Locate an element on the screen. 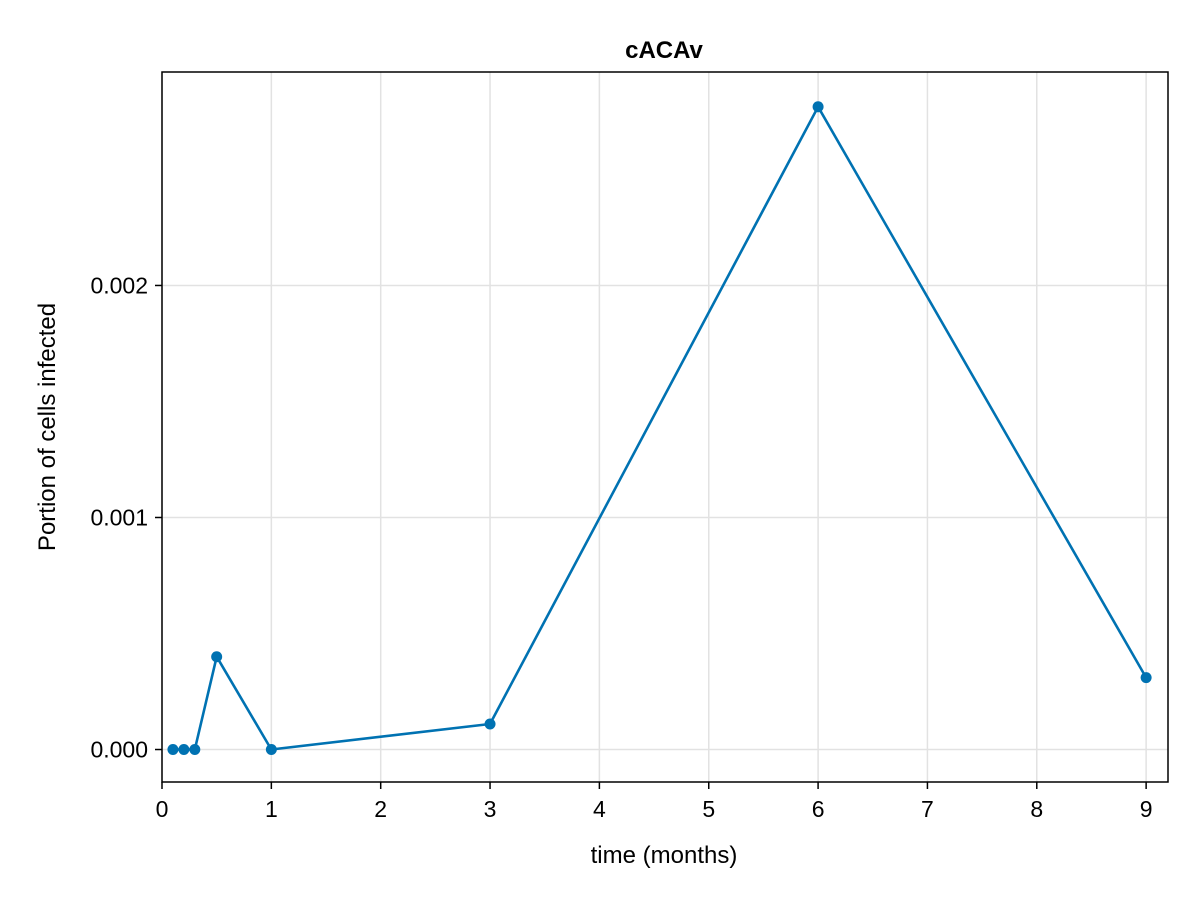 The width and height of the screenshot is (1200, 900). y-tick-label: 0.001 is located at coordinates (119, 517).